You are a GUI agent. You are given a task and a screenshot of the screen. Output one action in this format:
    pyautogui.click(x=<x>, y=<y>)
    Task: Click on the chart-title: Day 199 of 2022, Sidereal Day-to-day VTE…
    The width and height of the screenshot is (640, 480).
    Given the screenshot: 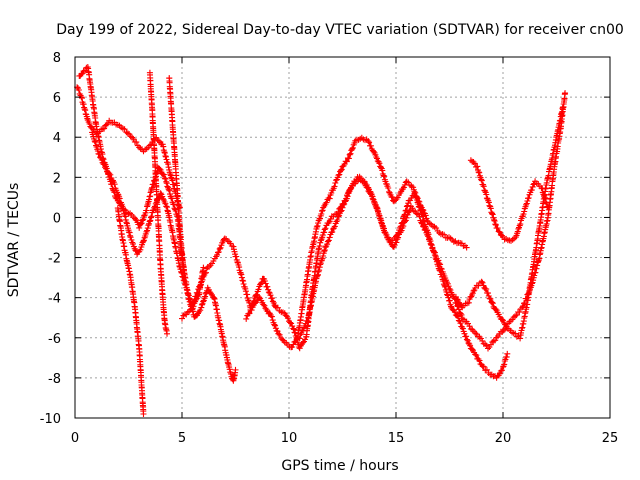 What is the action you would take?
    pyautogui.click(x=340, y=30)
    